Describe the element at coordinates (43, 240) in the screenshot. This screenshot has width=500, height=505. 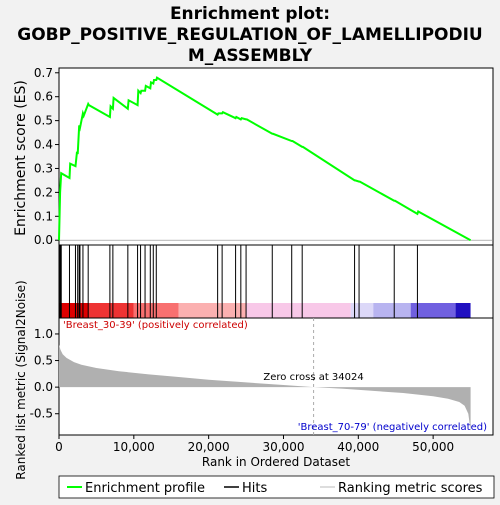
I see `es-tick-label: 0.0` at that location.